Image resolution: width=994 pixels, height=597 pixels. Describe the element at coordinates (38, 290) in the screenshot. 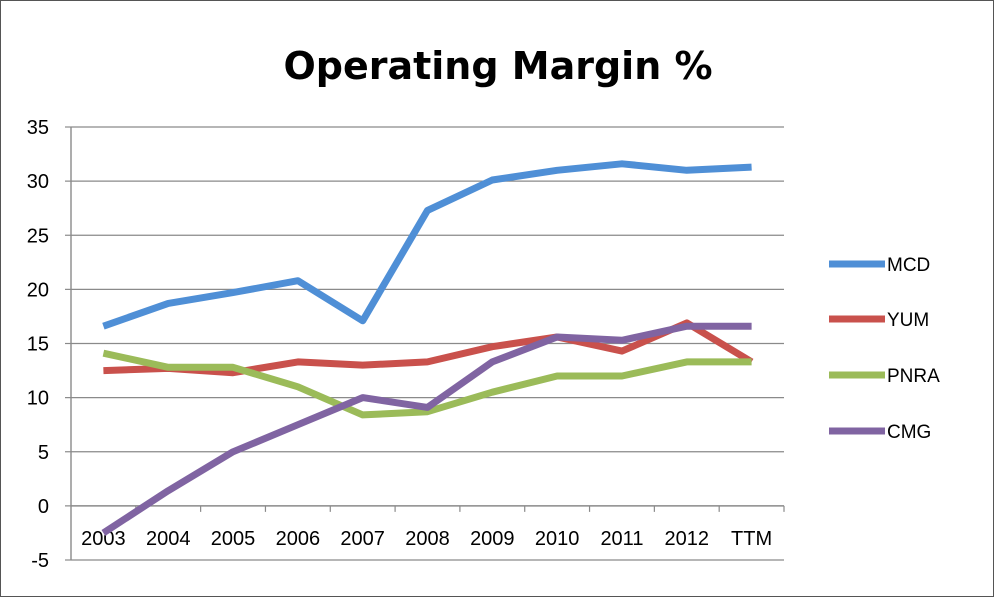

I see `y-tick-label: 20` at that location.